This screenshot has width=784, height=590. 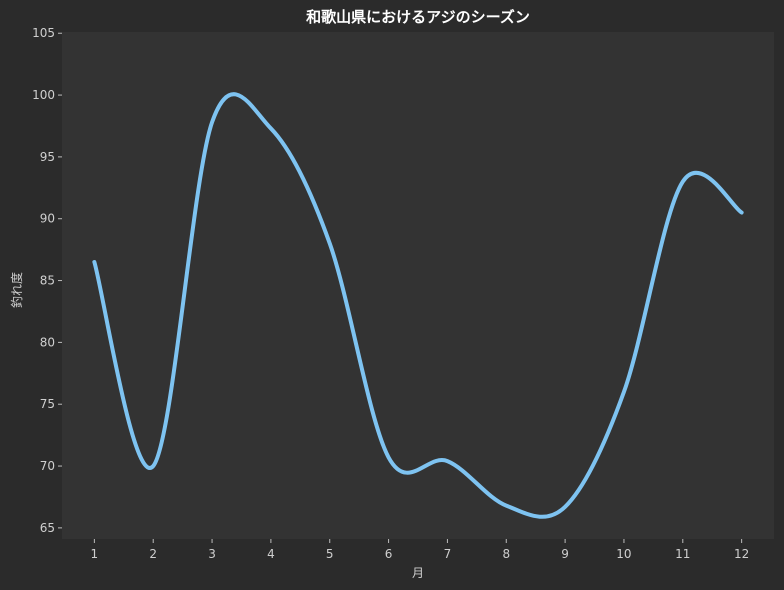 What do you see at coordinates (47, 157) in the screenshot?
I see `y-tick-label: 95` at bounding box center [47, 157].